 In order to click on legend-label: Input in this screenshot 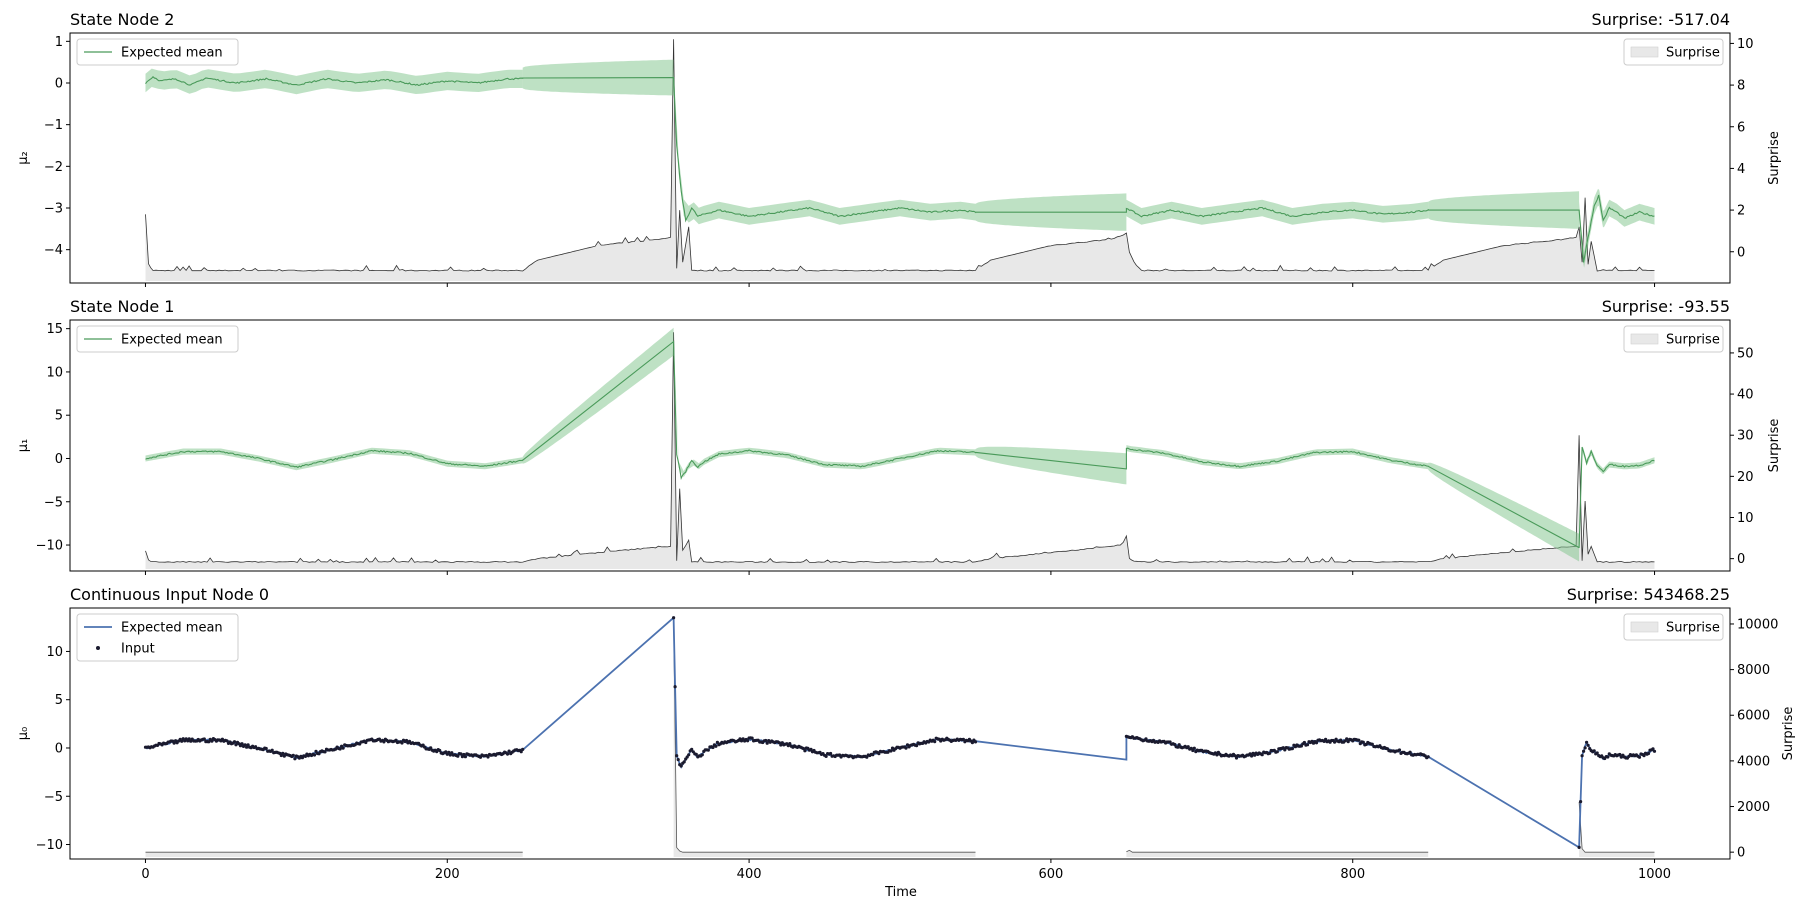, I will do `click(138, 649)`.